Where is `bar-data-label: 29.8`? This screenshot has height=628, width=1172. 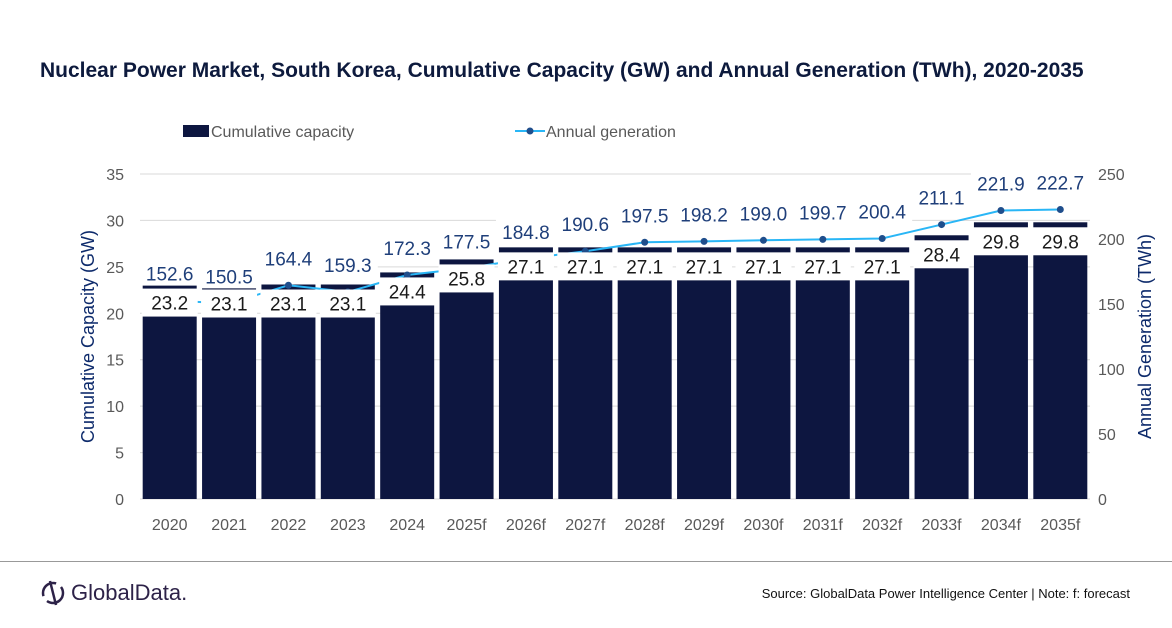 bar-data-label: 29.8 is located at coordinates (1000, 242).